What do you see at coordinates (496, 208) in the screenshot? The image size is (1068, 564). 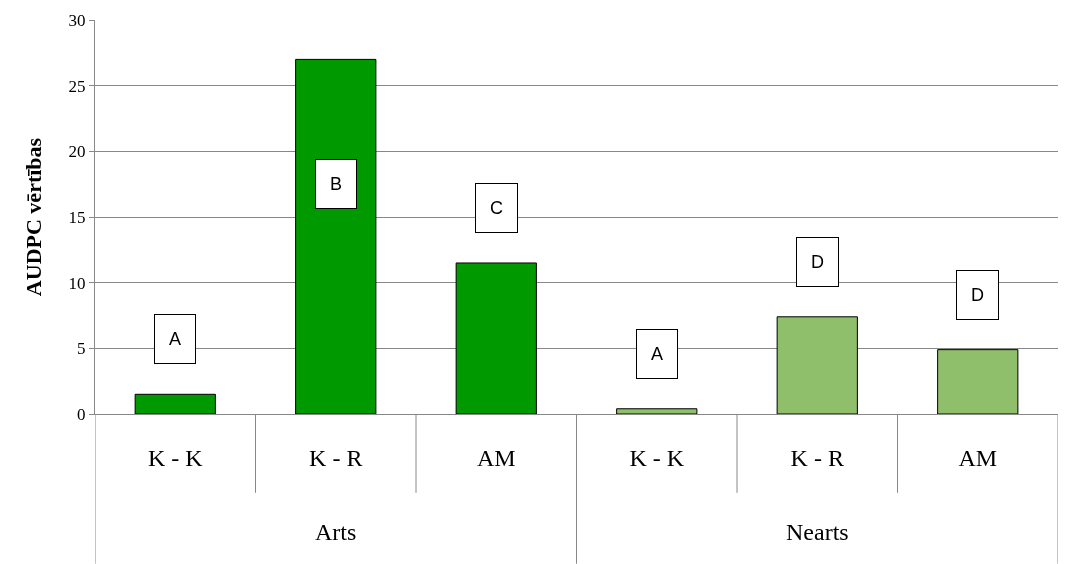 I see `annotation: C` at bounding box center [496, 208].